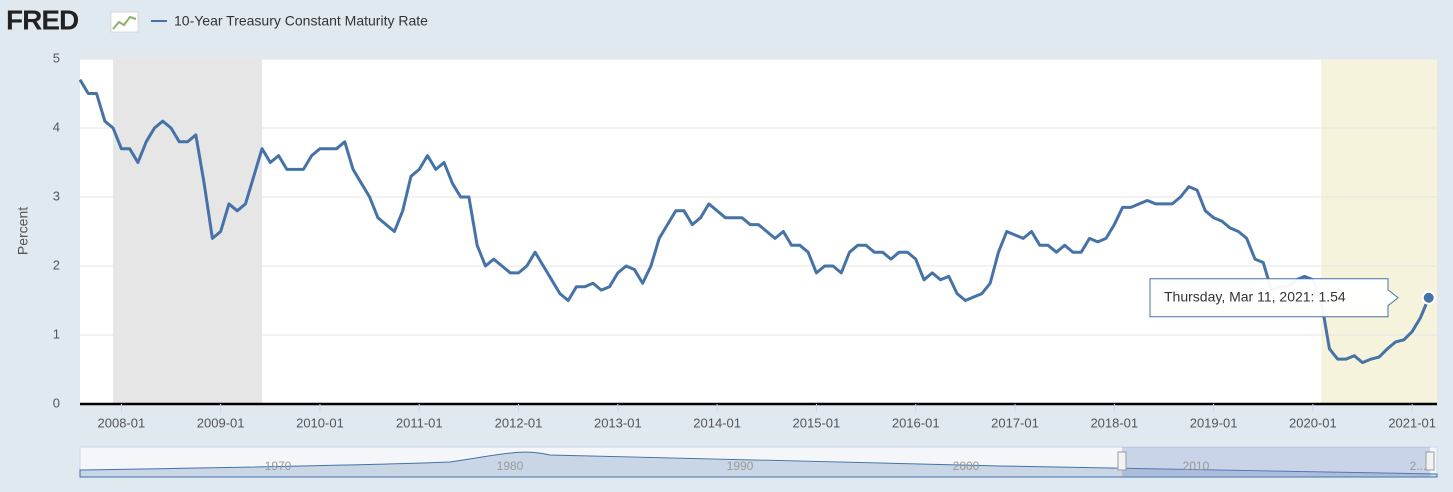 The image size is (1453, 492). Describe the element at coordinates (278, 466) in the screenshot. I see `navigator-label: 1970` at that location.